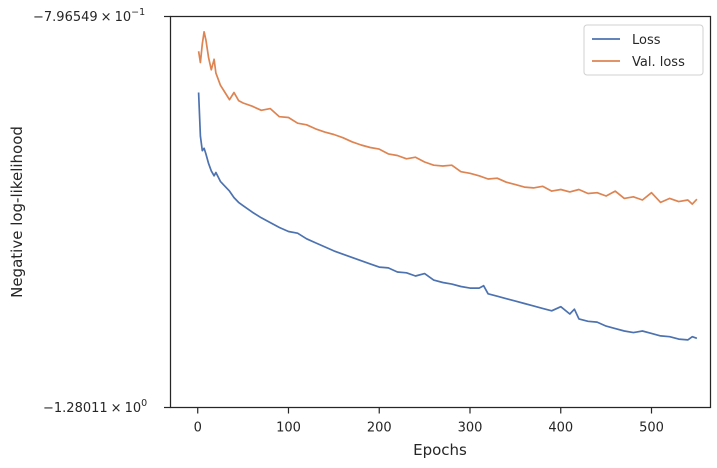 Image resolution: width=717 pixels, height=468 pixels. What do you see at coordinates (198, 428) in the screenshot?
I see `x-tick-label: 0` at bounding box center [198, 428].